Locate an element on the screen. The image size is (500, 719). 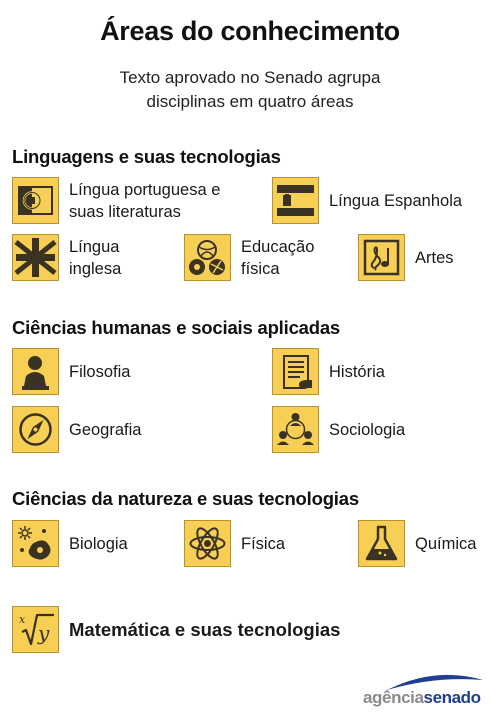
item-lingua-portuguesa: Língua portuguesa e suas literaturas is located at coordinates (116, 200).